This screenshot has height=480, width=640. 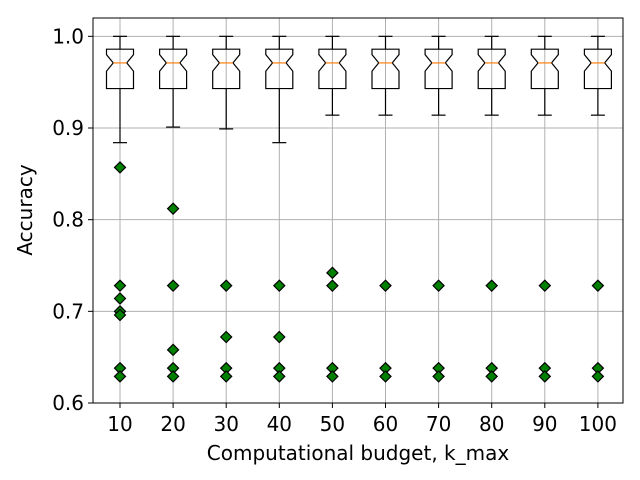 I want to click on x-tick-label: 60, so click(x=385, y=424).